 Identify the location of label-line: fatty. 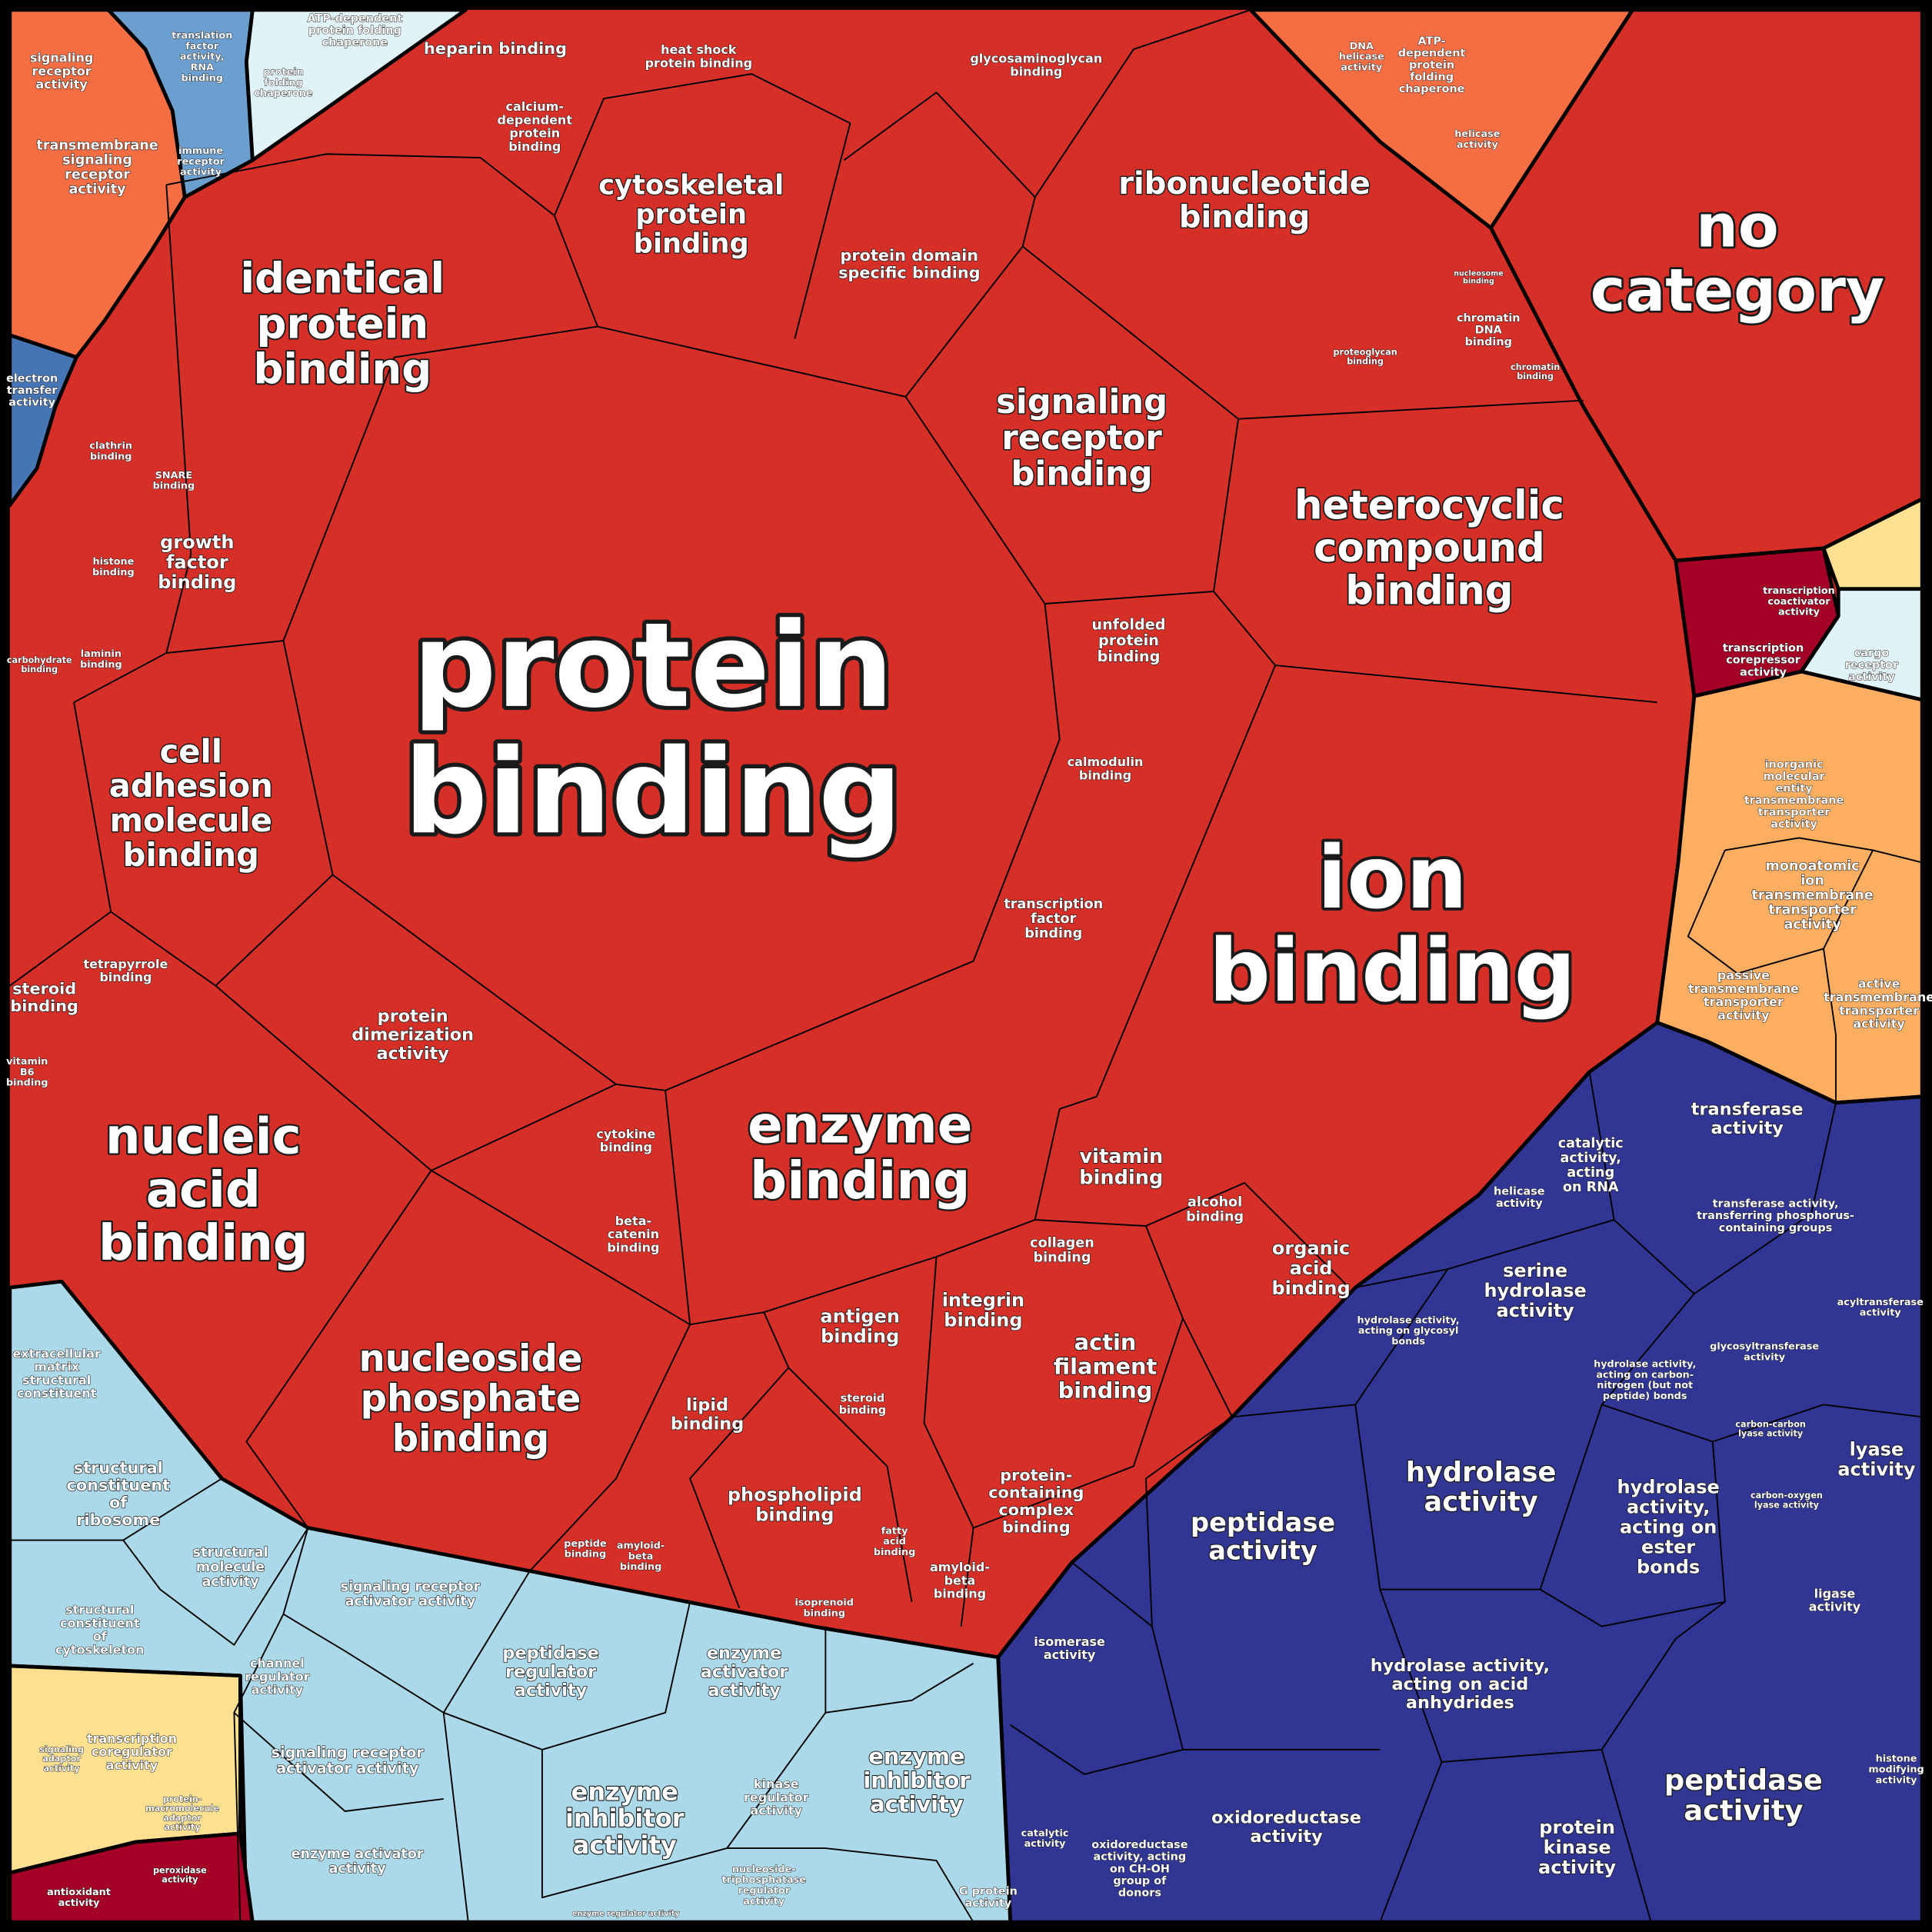
(894, 1531).